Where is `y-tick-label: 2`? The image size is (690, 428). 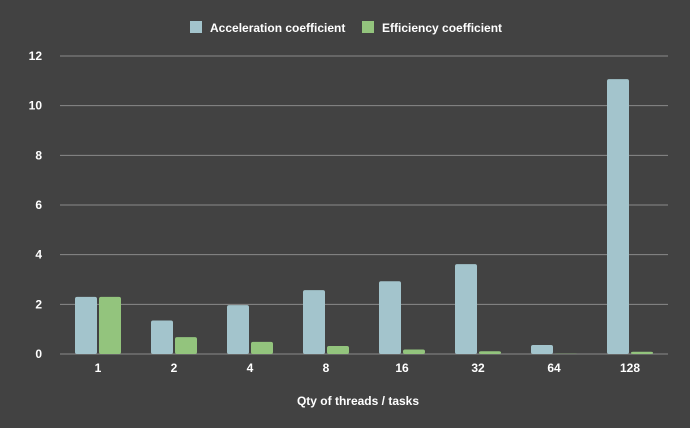
y-tick-label: 2 is located at coordinates (38, 304).